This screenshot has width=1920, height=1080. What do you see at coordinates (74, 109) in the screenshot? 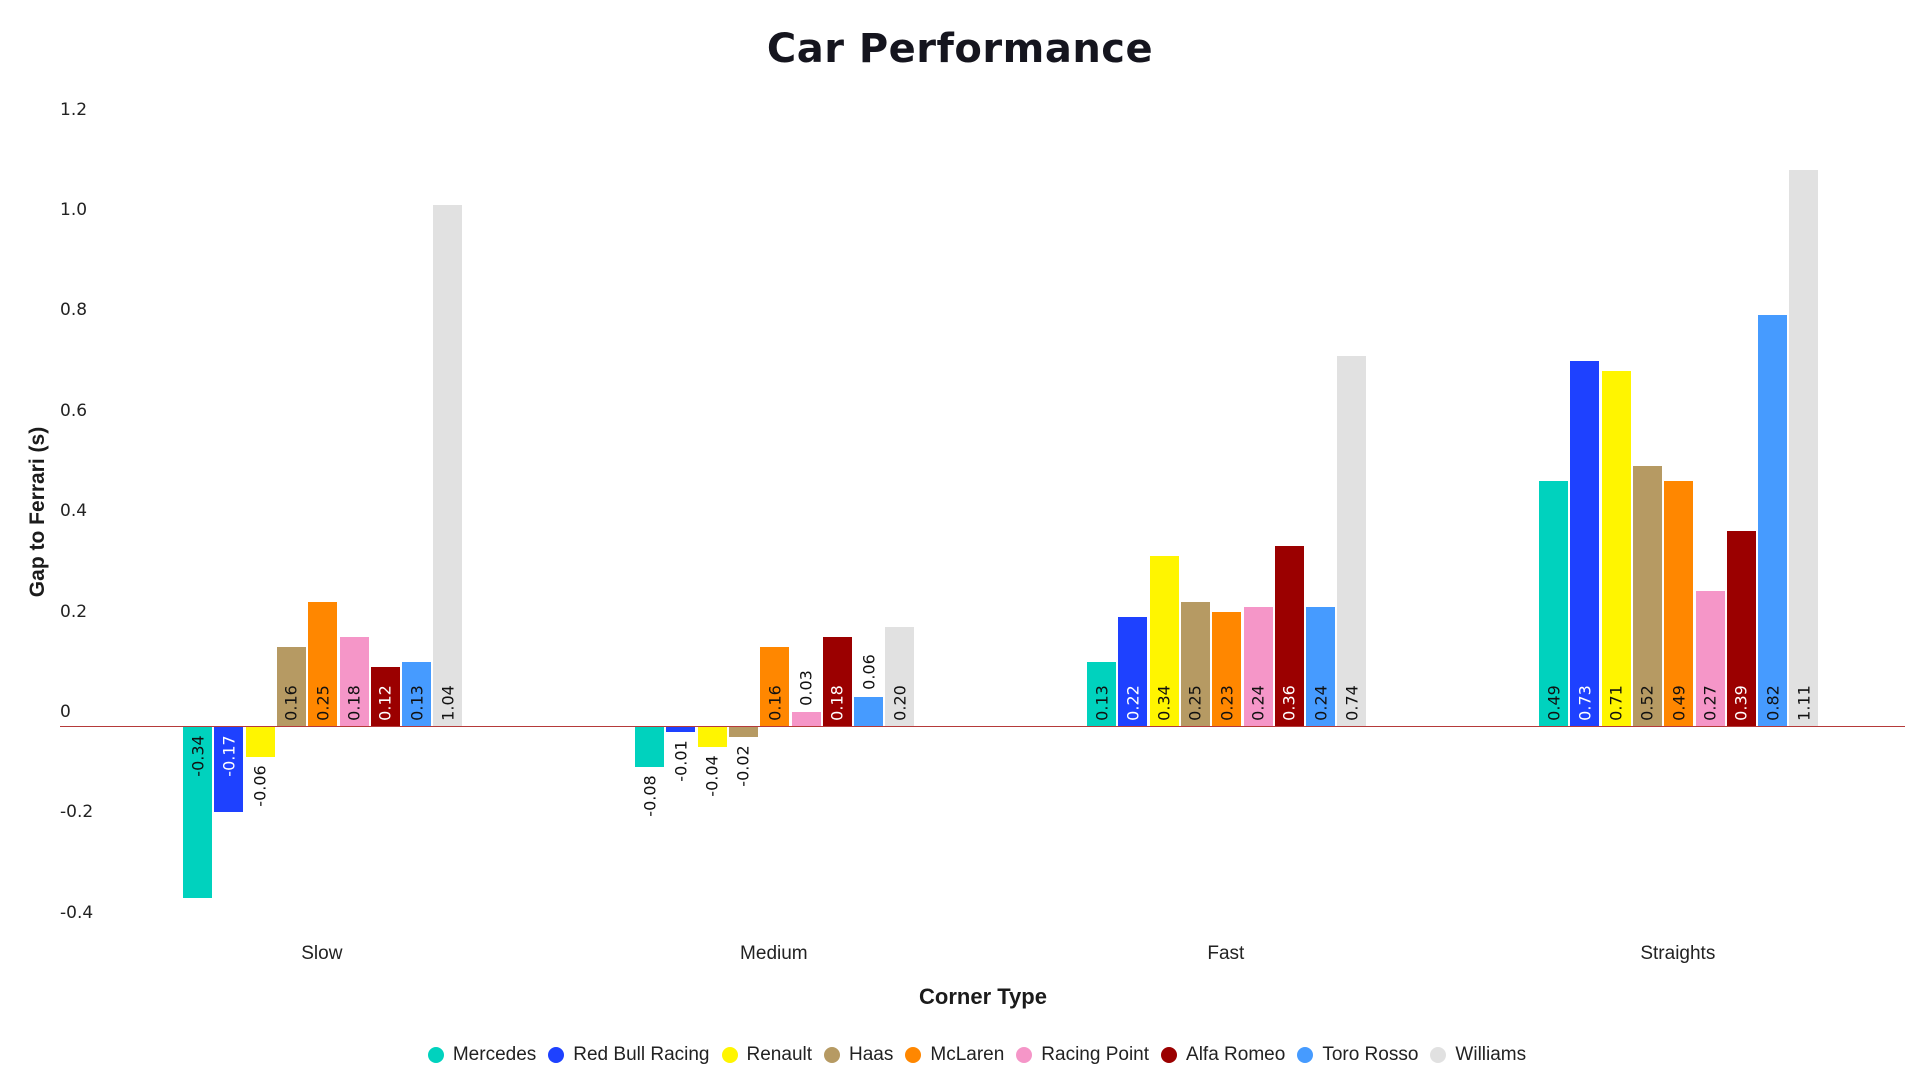
I see `y-tick-label: 1.2` at bounding box center [74, 109].